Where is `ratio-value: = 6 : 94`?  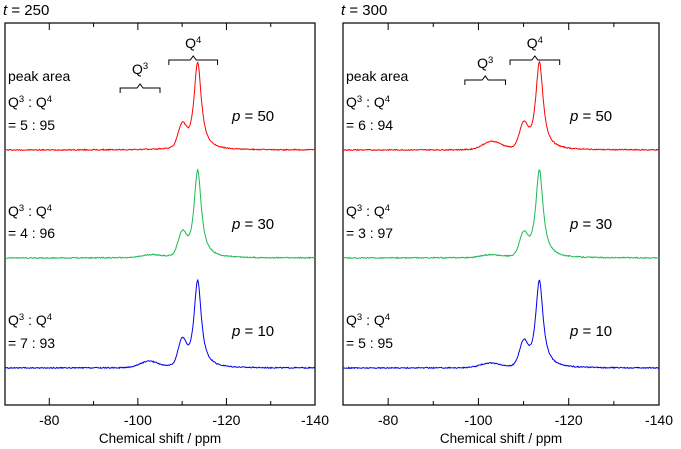 ratio-value: = 6 : 94 is located at coordinates (369, 125).